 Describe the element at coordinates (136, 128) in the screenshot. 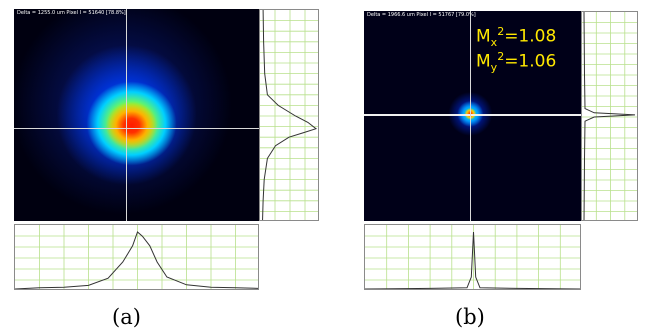

I see `crosshair-horizontal-a` at that location.